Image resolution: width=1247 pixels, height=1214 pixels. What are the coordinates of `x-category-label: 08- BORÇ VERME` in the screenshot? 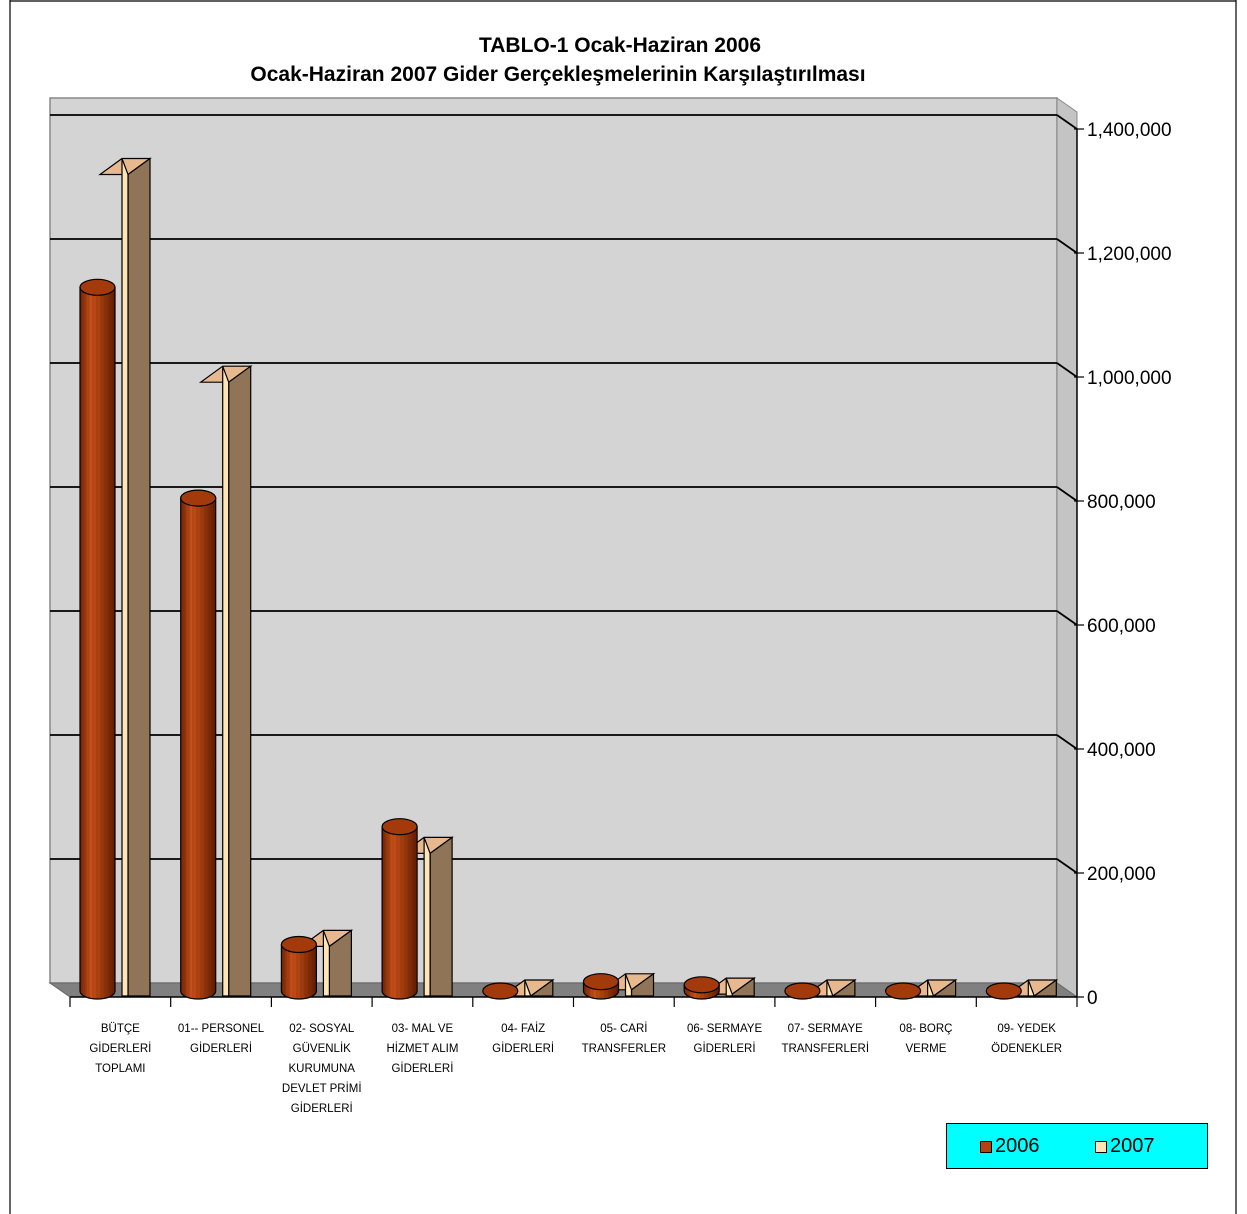 It's located at (925, 1039).